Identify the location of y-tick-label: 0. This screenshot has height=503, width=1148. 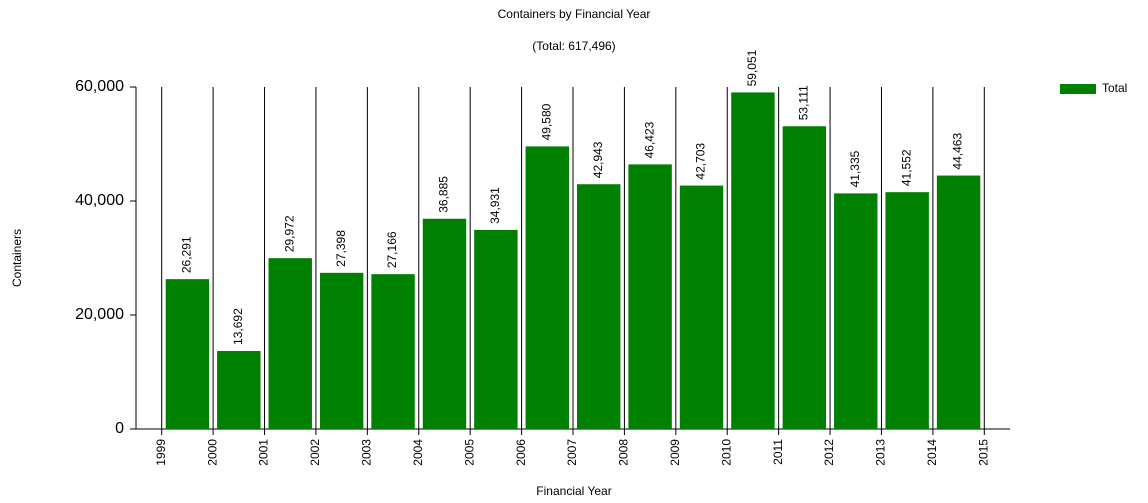
(119, 428).